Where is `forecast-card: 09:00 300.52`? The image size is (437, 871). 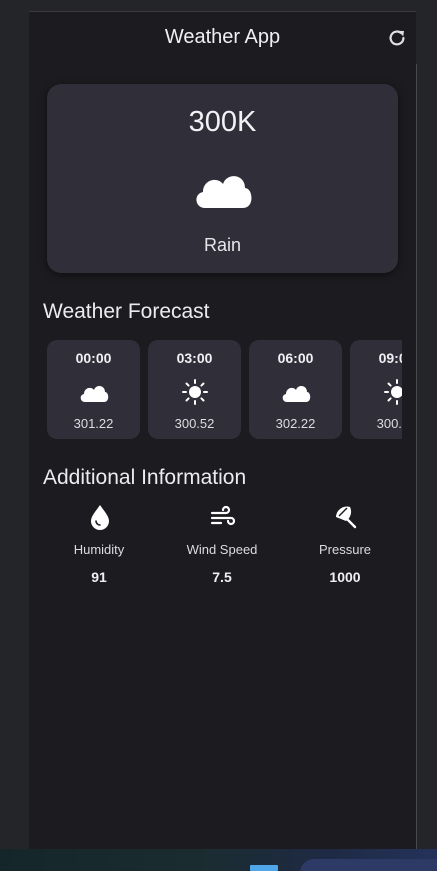 forecast-card: 09:00 300.52 is located at coordinates (376, 389).